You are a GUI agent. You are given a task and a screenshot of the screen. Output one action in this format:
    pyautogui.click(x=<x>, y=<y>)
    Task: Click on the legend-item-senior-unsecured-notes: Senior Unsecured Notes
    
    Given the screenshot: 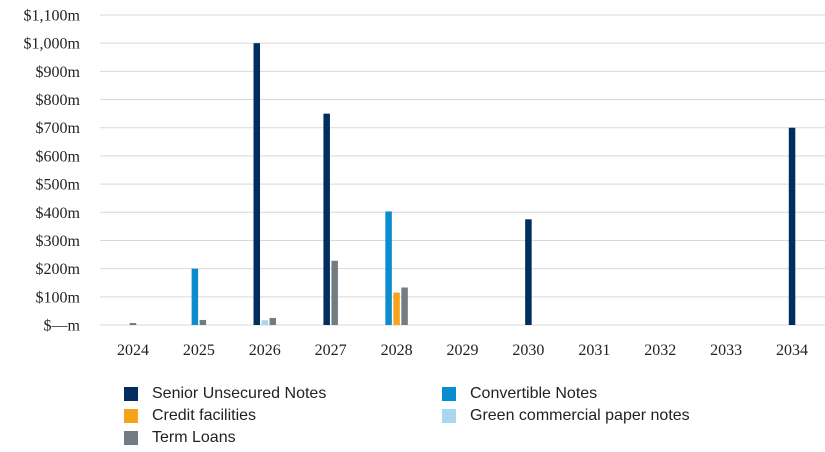 What is the action you would take?
    pyautogui.click(x=225, y=394)
    